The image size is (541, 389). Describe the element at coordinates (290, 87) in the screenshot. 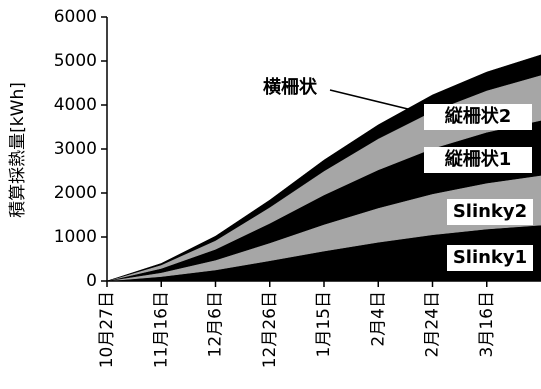

I see `series-label: 横柵状` at that location.